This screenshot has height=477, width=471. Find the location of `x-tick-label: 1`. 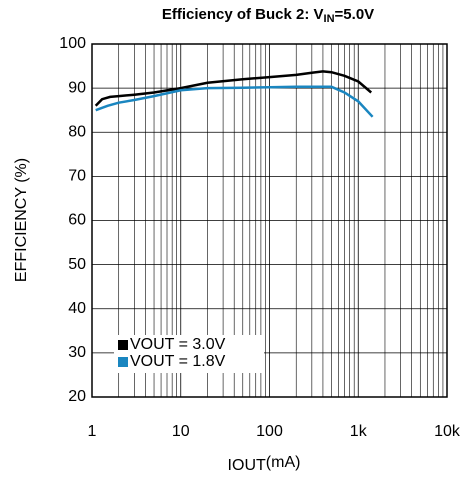

x-tick-label: 1 is located at coordinates (92, 431).